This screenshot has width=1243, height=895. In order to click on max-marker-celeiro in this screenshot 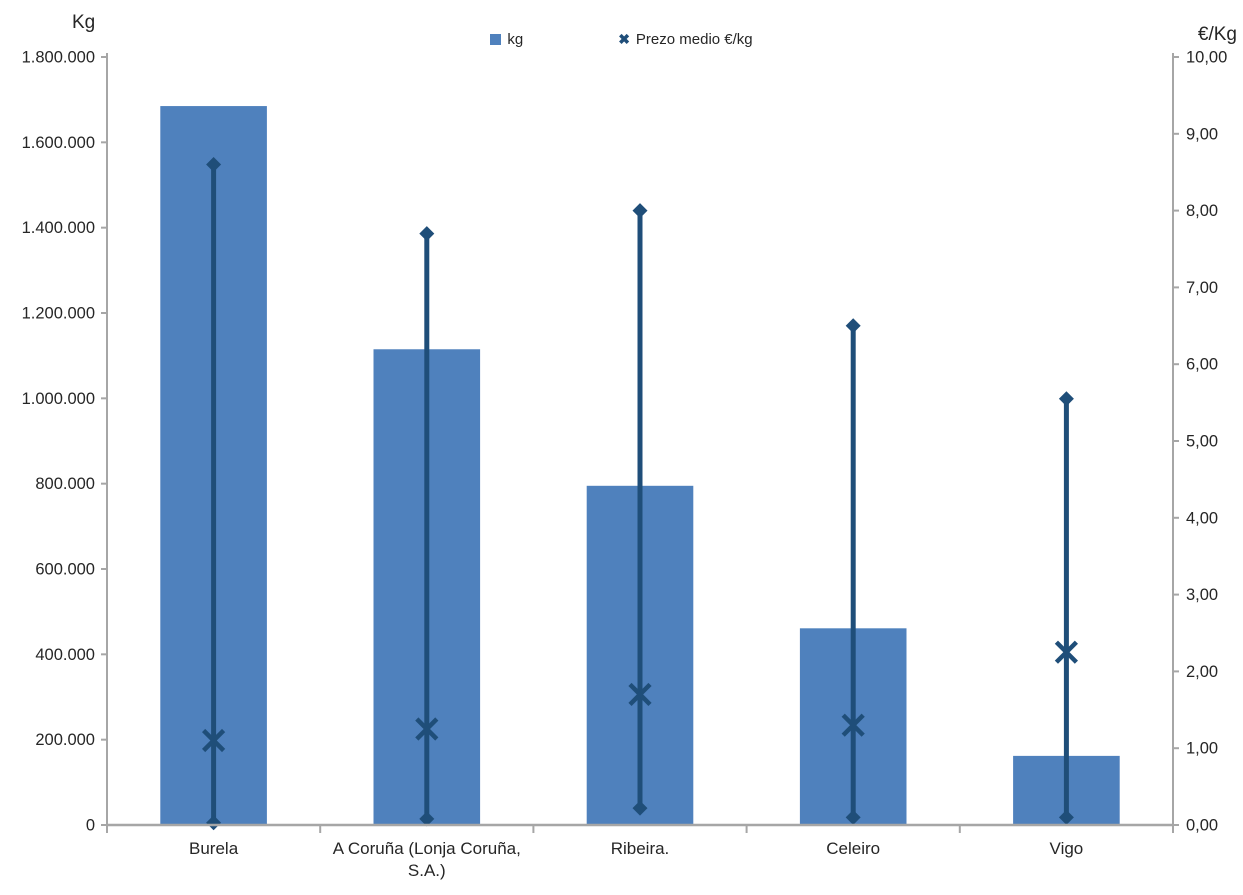, I will do `click(853, 326)`.